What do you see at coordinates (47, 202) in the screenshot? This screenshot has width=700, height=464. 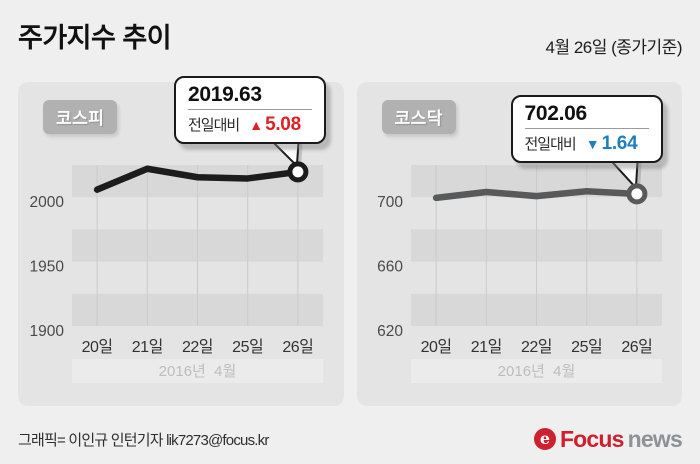 I see `y-tick-label: 2000` at bounding box center [47, 202].